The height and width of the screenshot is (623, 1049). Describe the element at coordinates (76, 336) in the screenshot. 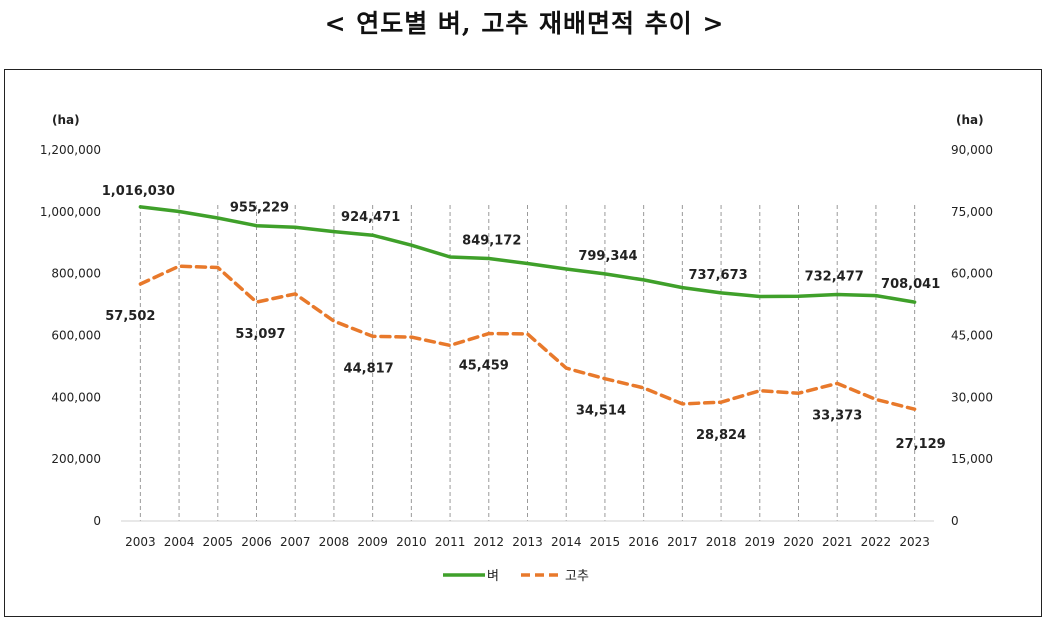

I see `y-left-tick-label: 600,000` at that location.